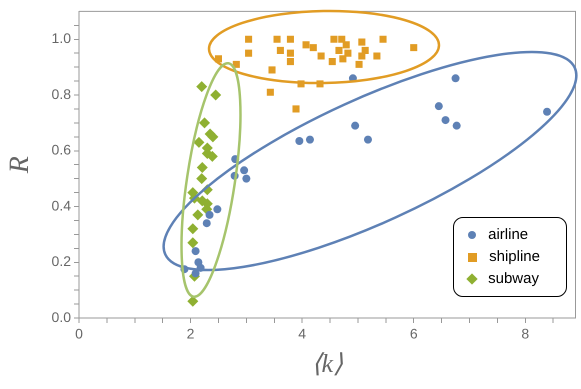  What do you see at coordinates (20, 165) in the screenshot?
I see `y-axis-title: R` at bounding box center [20, 165].